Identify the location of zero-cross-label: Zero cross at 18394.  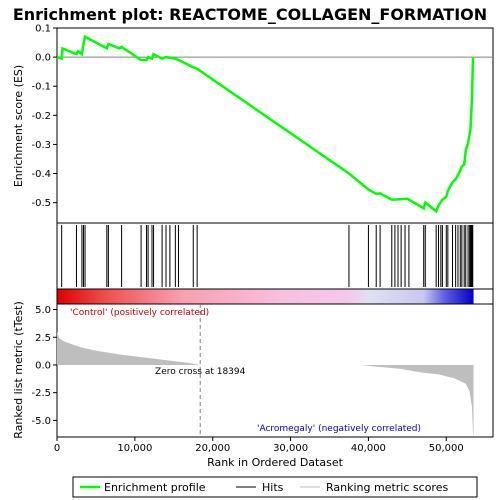
(200, 372).